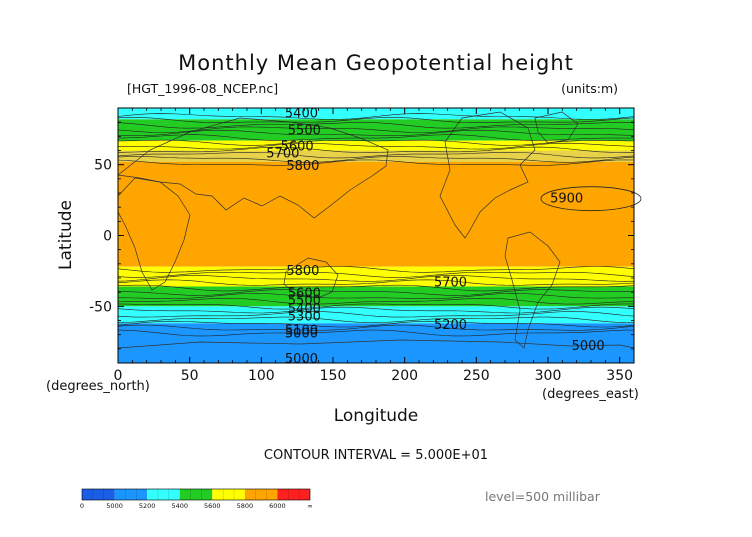  I want to click on x-tick-label-0: 0, so click(118, 376).